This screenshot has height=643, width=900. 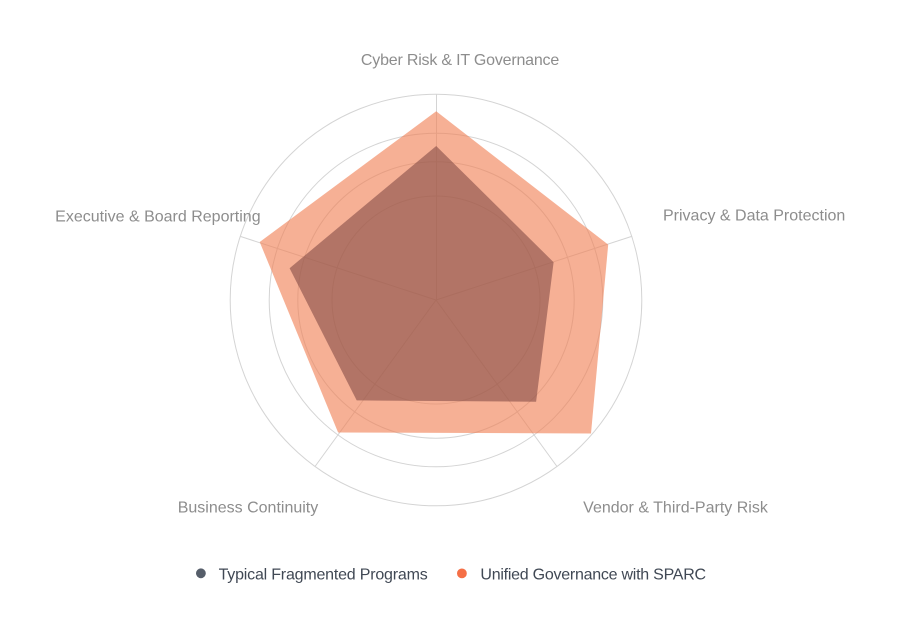 What do you see at coordinates (460, 60) in the screenshot?
I see `svg-text: Cyber Risk & IT Governance` at bounding box center [460, 60].